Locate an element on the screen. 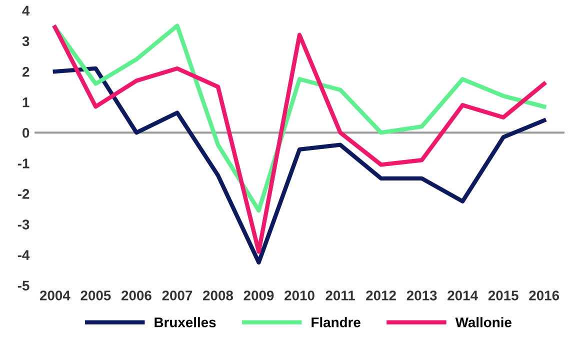 Image resolution: width=576 pixels, height=348 pixels. legend-label: Bruxelles is located at coordinates (185, 322).